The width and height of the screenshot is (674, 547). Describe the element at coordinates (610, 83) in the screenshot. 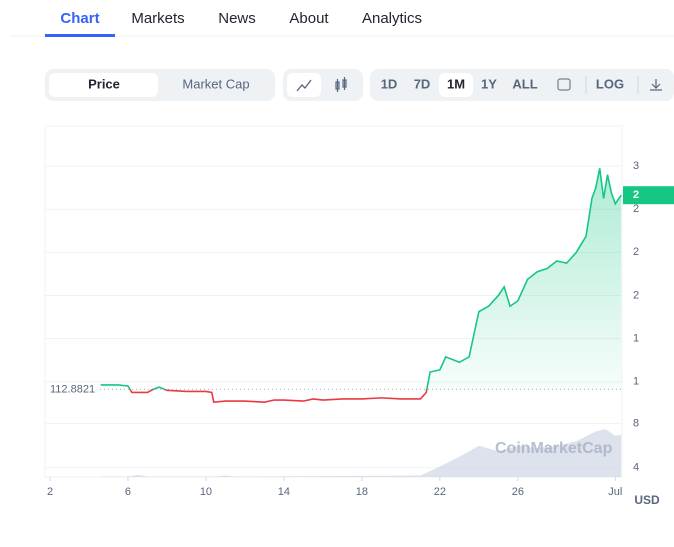

I see `log-toggle: LOG` at that location.